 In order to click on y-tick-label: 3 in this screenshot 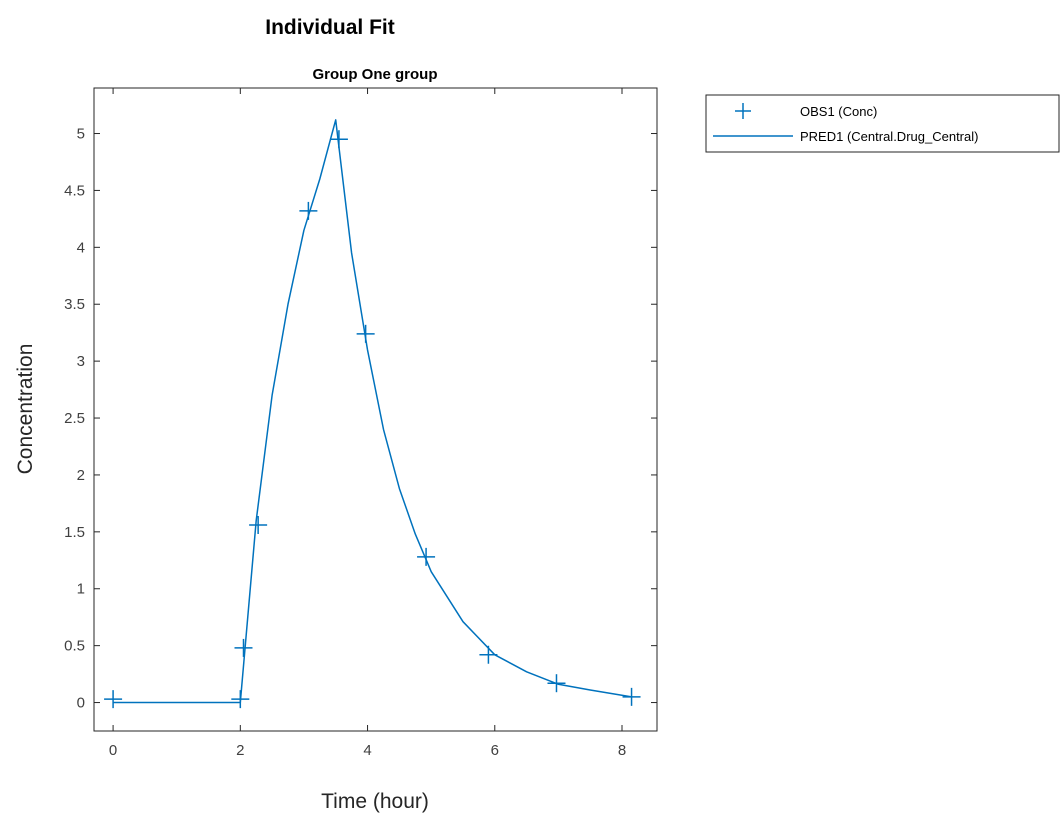, I will do `click(81, 361)`.